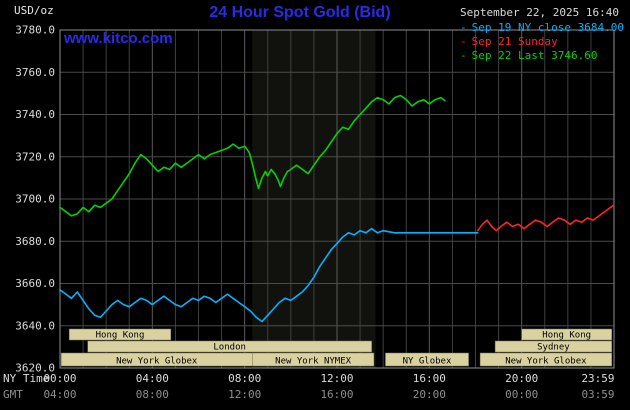 This screenshot has height=410, width=630. Describe the element at coordinates (35, 156) in the screenshot. I see `y-tick-label: 3720.0` at that location.